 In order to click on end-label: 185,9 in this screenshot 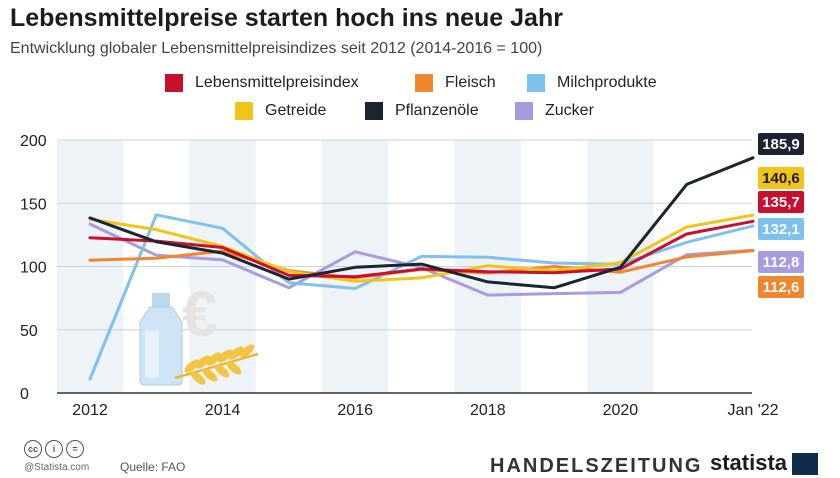, I will do `click(781, 144)`.